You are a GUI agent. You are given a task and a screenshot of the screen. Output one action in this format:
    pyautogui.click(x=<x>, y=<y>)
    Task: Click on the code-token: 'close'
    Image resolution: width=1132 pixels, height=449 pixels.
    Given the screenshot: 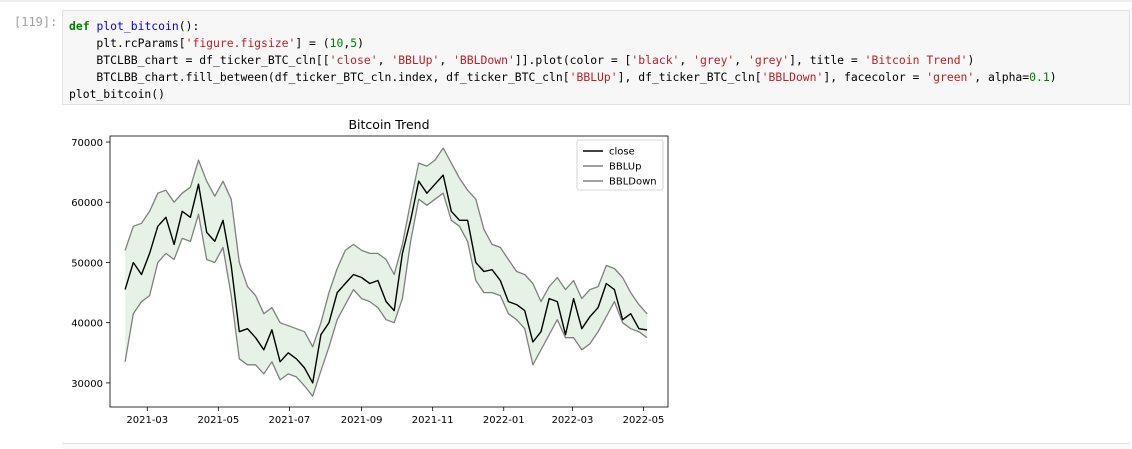 What is the action you would take?
    pyautogui.click(x=353, y=60)
    